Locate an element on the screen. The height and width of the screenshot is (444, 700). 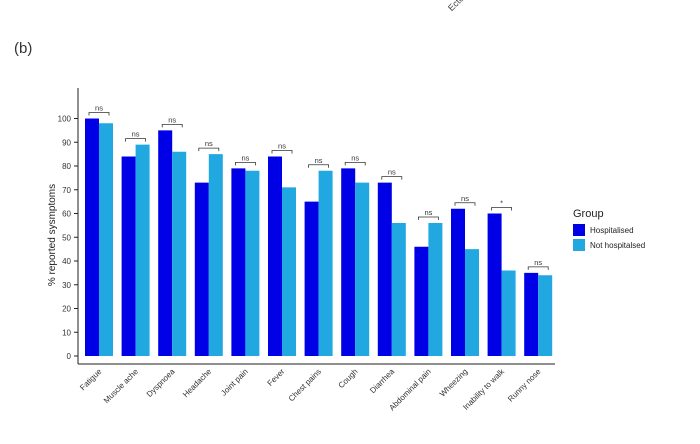
x-tick-label: Fever is located at coordinates (276, 377).